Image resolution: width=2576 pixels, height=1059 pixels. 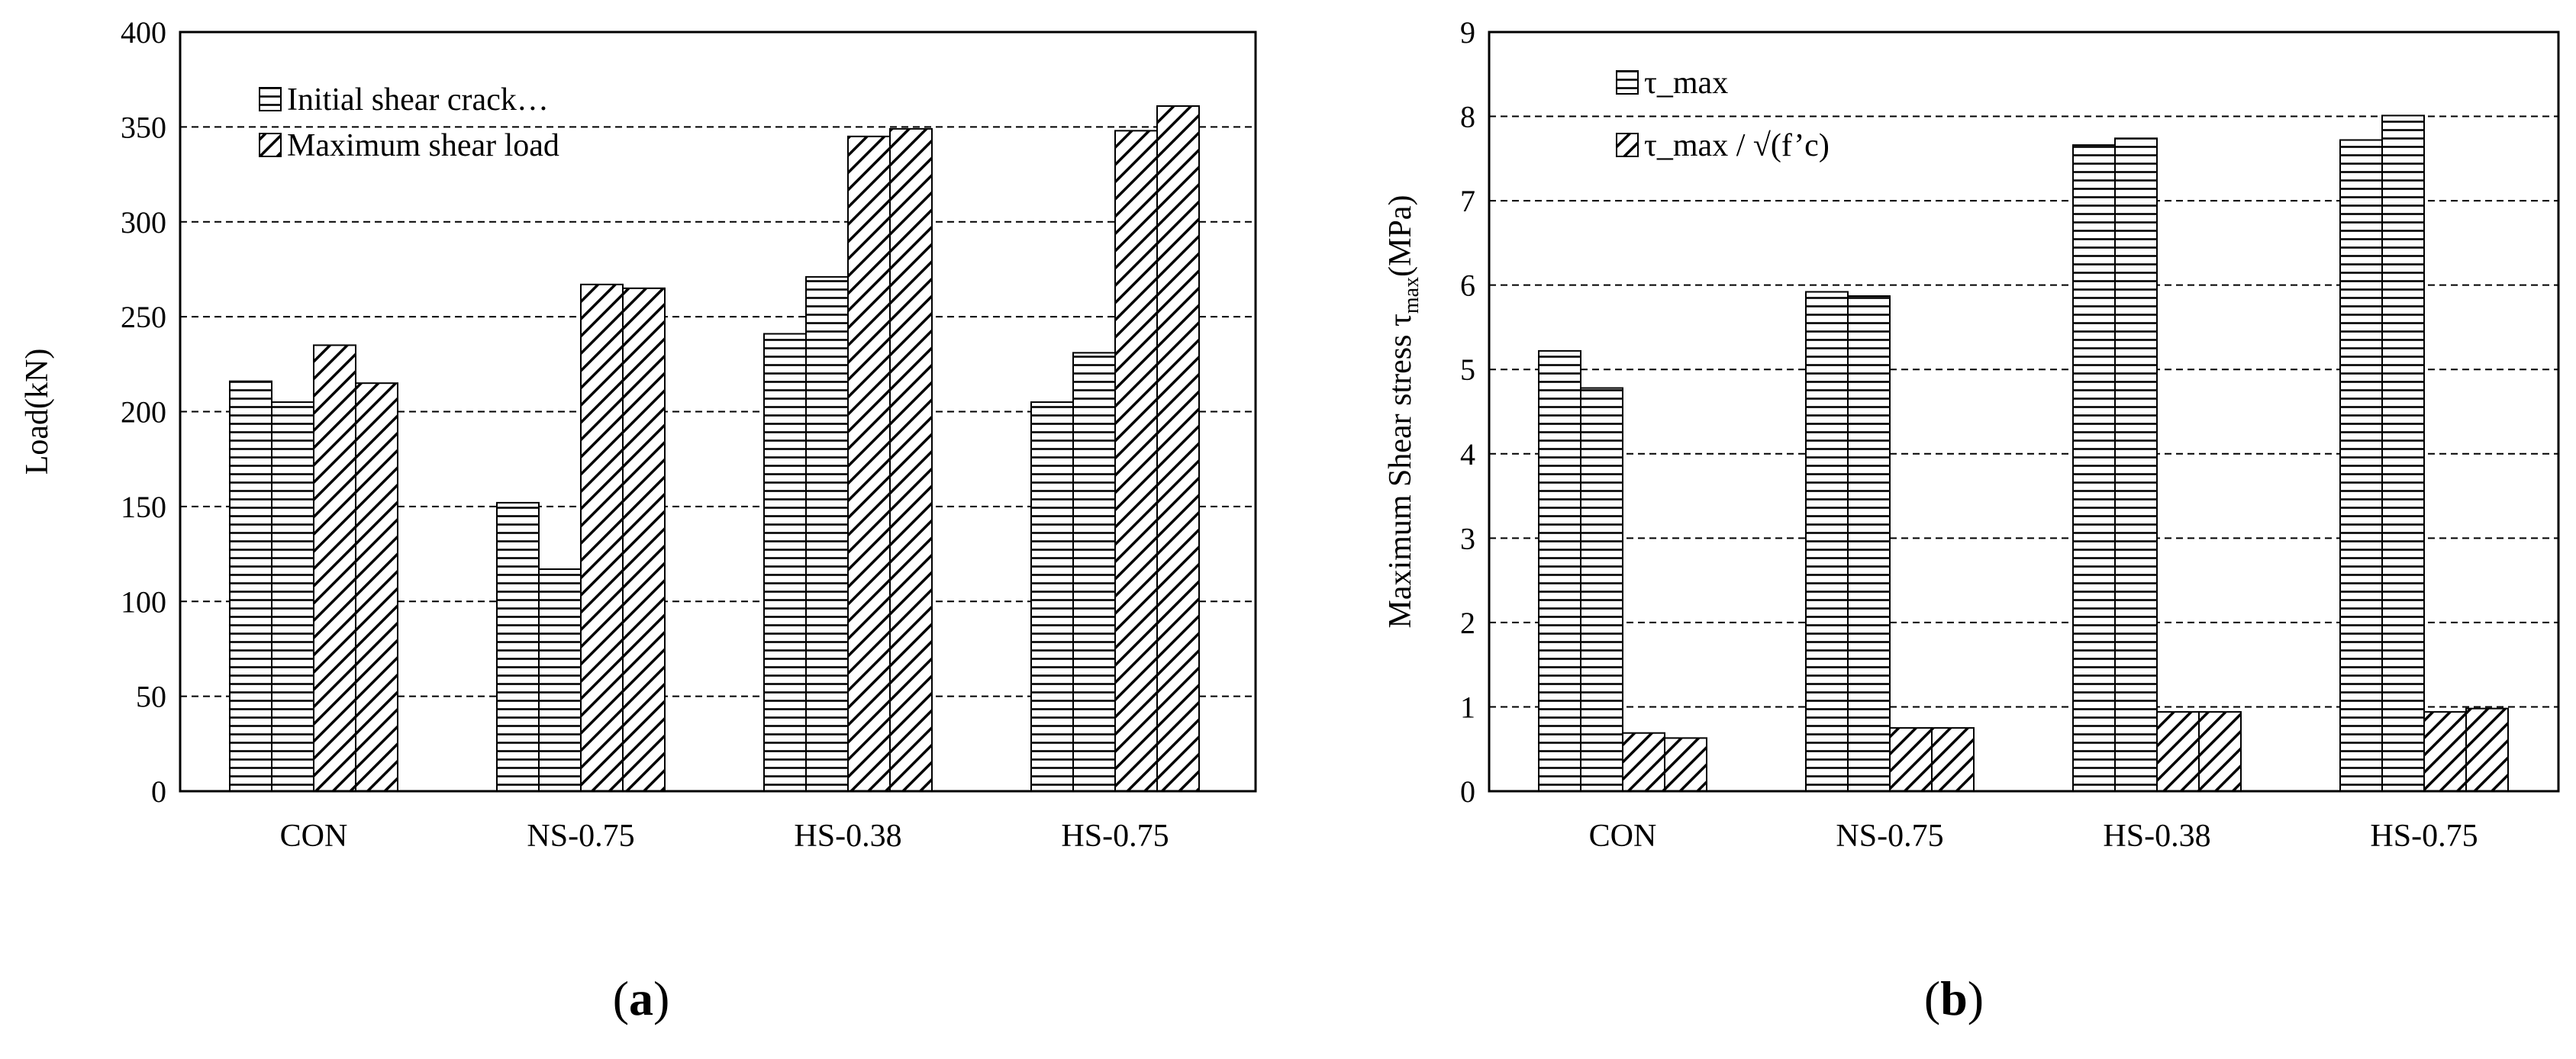 I want to click on chart-a-tick-labels: 0 50 100 150 200 250 300 350 400, so click(x=143, y=412).